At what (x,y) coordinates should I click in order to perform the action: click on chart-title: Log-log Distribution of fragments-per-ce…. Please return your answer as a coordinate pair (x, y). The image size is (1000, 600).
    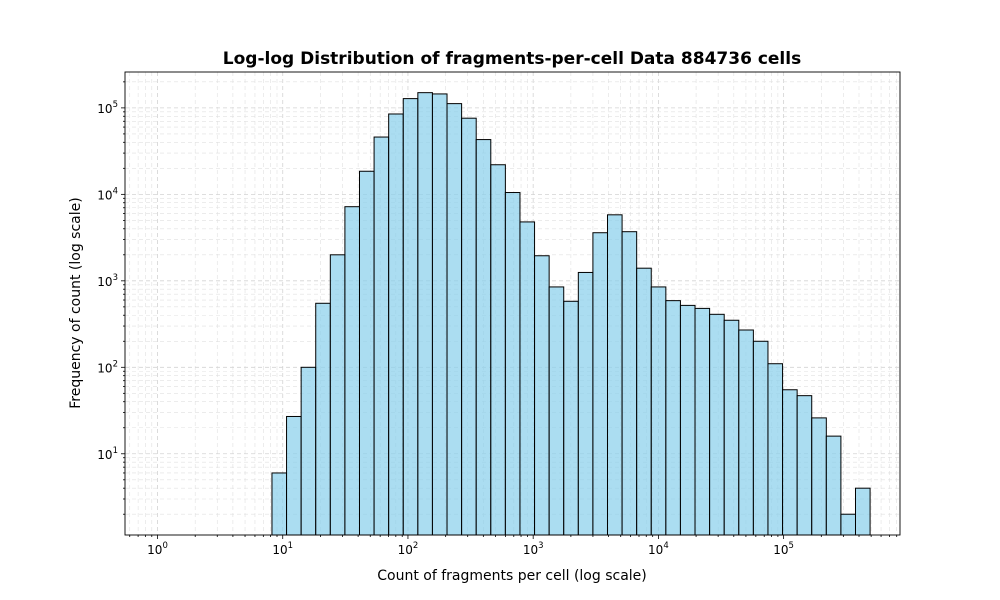
    Looking at the image, I should click on (512, 59).